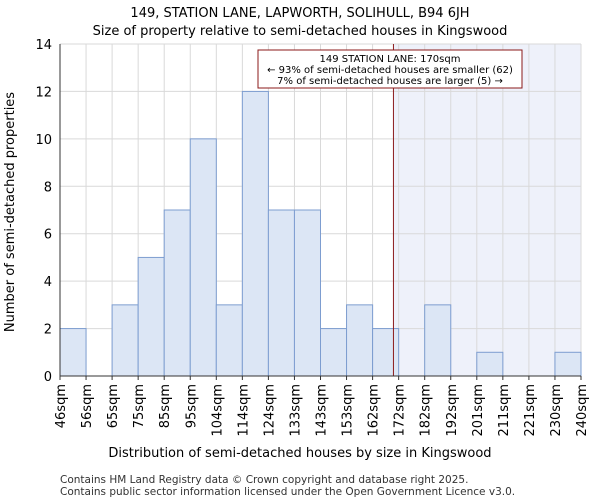 This screenshot has width=600, height=500. What do you see at coordinates (374, 410) in the screenshot?
I see `x-tick-label: 162sqm` at bounding box center [374, 410].